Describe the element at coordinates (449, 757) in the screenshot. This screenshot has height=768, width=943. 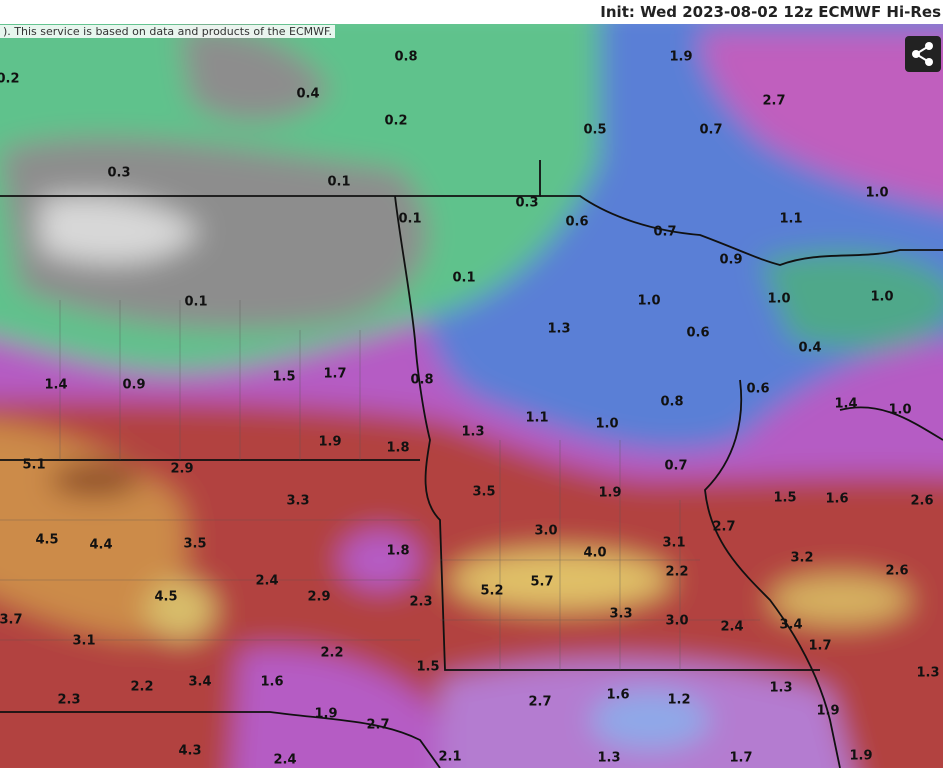
I see `precip-label: 2.1` at that location.